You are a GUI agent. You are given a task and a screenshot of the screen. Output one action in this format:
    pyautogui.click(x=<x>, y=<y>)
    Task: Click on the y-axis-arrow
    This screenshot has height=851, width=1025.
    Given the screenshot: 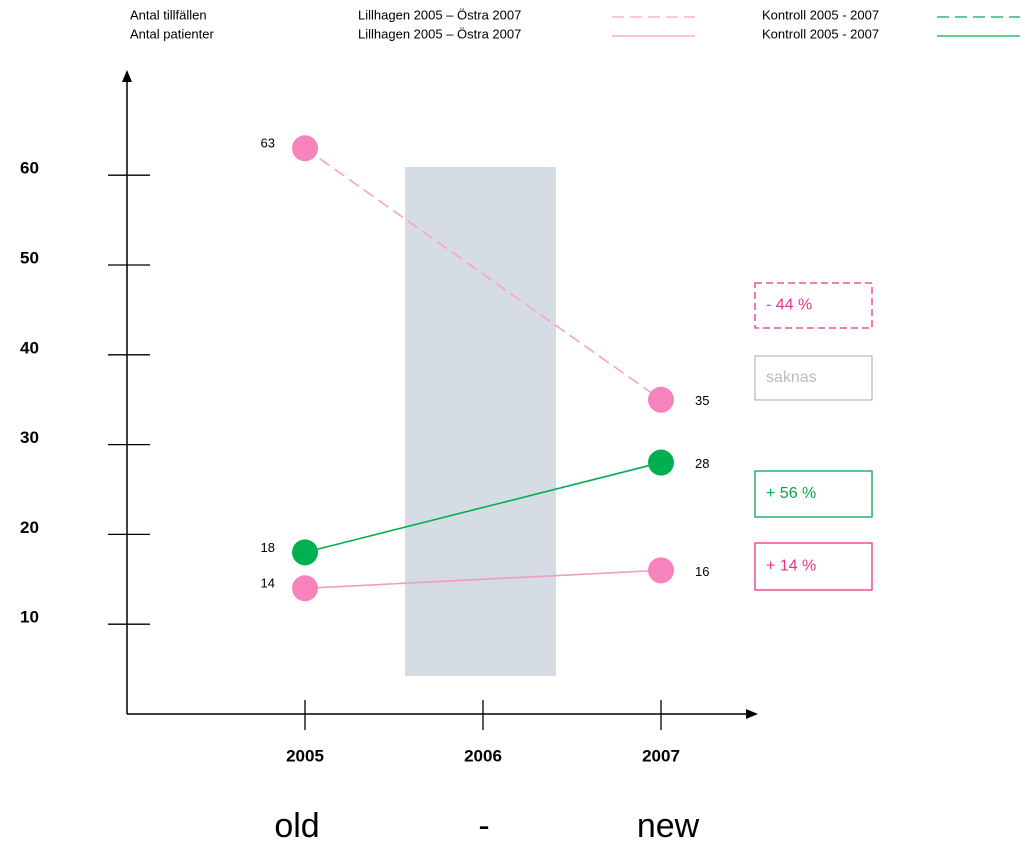 What is the action you would take?
    pyautogui.click(x=127, y=76)
    